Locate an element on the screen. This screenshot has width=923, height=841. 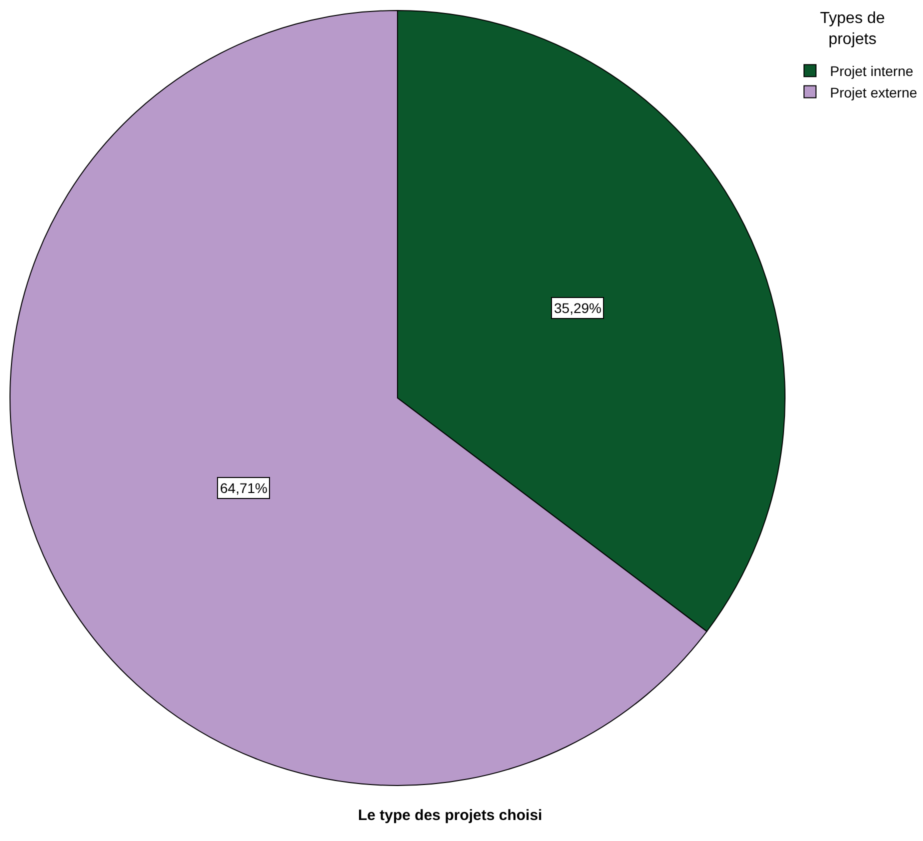
data-label: 64,71% is located at coordinates (244, 488).